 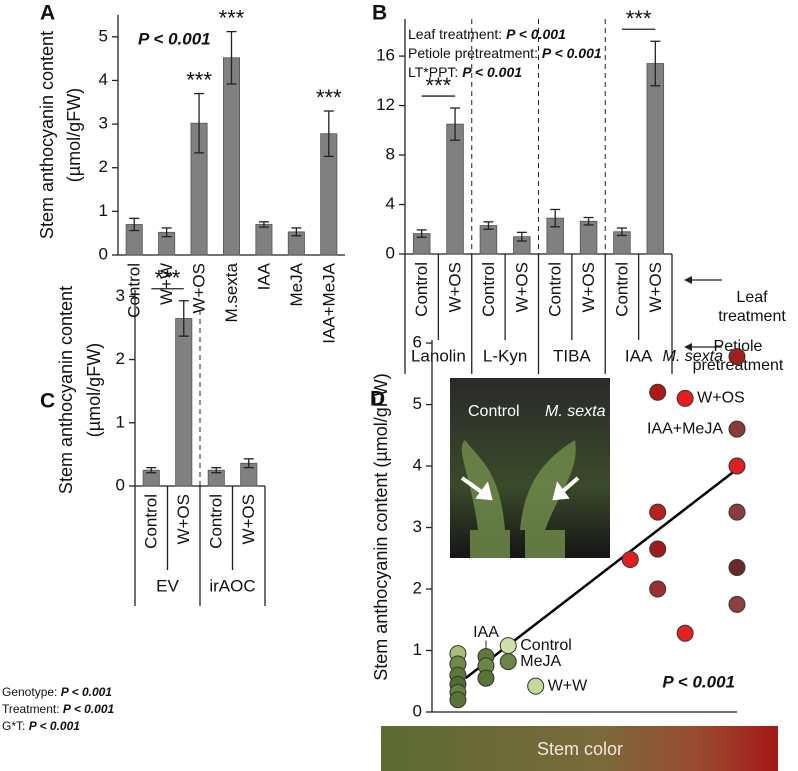 I want to click on y-tick-label: 5, so click(x=103, y=35).